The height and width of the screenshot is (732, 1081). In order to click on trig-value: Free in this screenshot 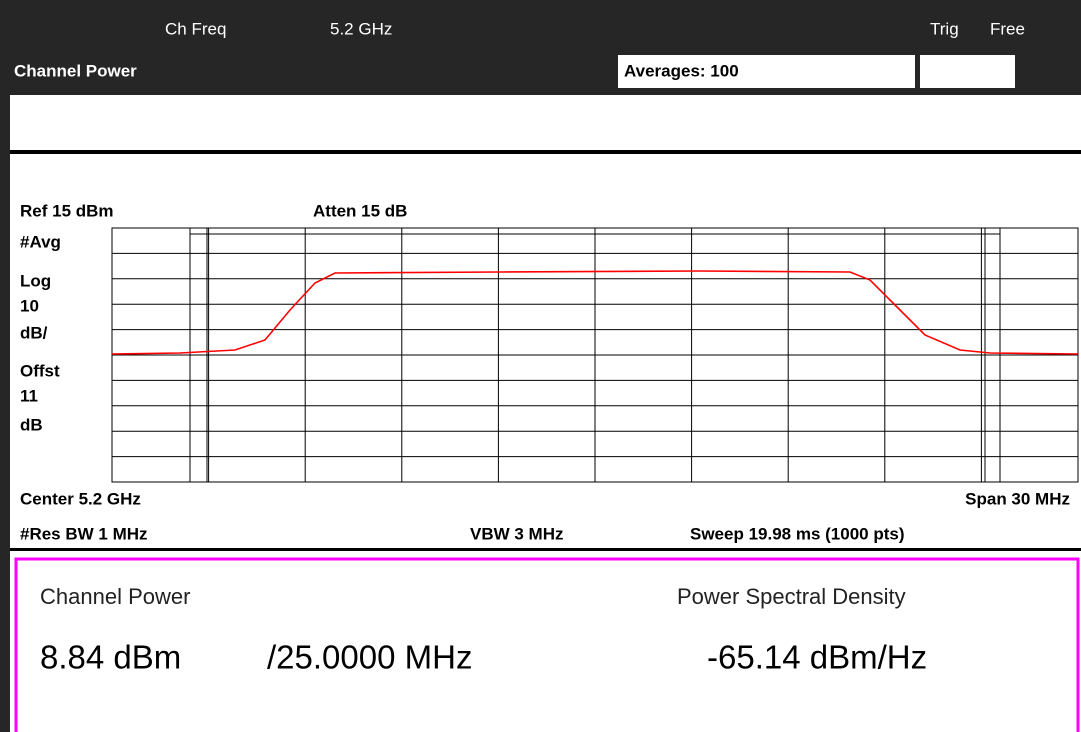, I will do `click(1007, 28)`.